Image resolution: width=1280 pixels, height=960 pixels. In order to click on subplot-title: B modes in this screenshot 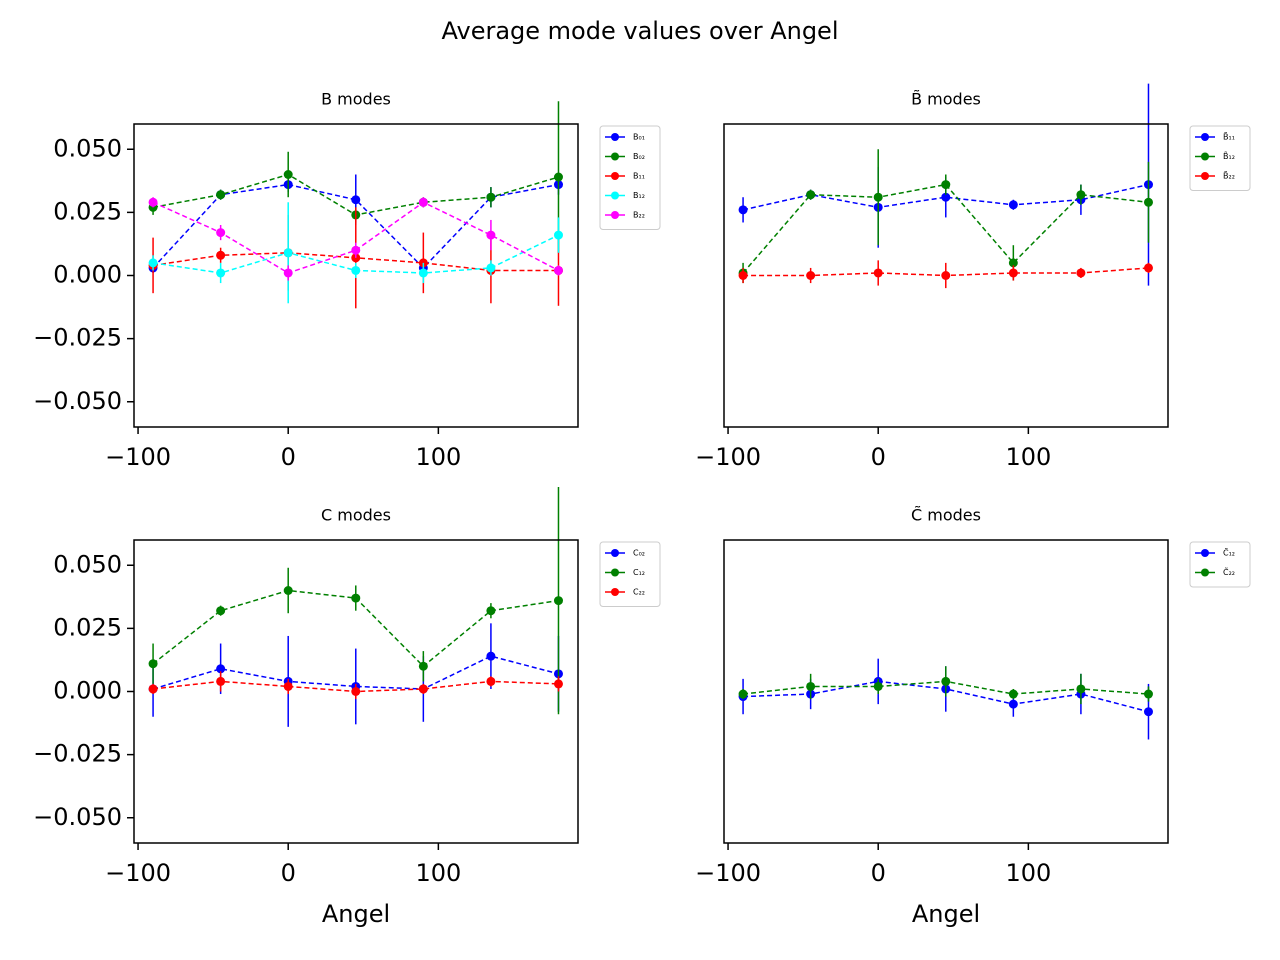, I will do `click(356, 99)`.